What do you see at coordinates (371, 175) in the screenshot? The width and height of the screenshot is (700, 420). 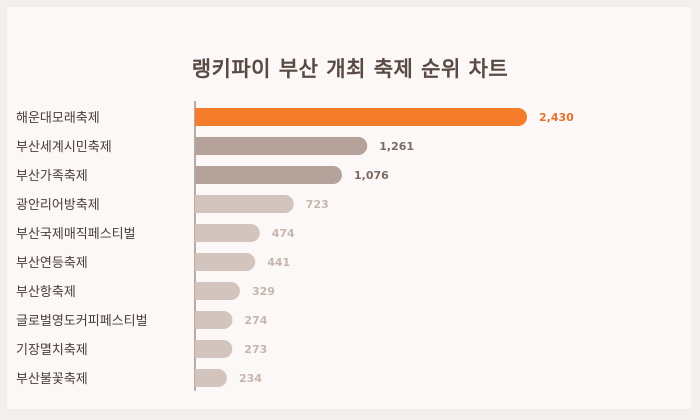 I see `value-label: 1,076` at bounding box center [371, 175].